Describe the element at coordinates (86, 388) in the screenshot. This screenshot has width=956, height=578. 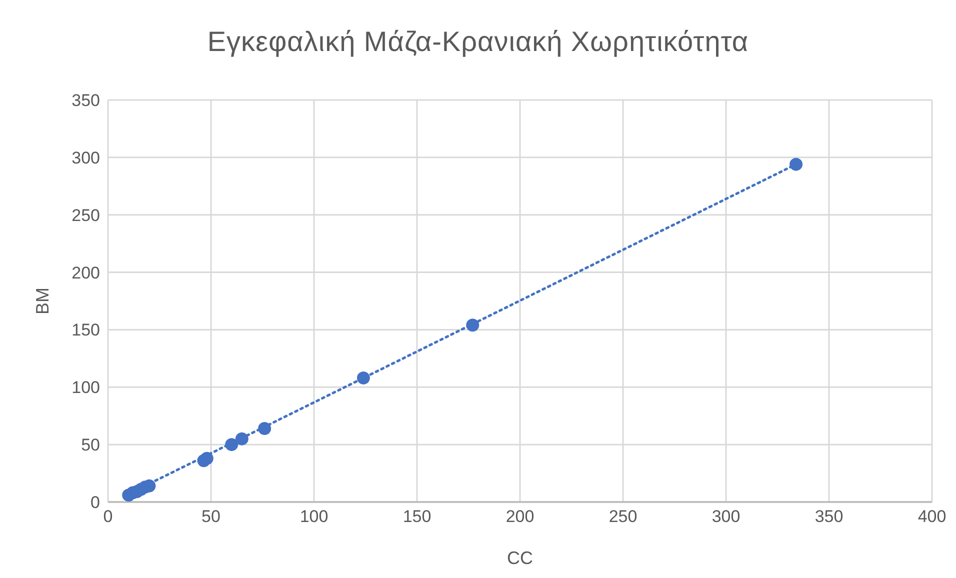
I see `y-tick-label: 100` at that location.